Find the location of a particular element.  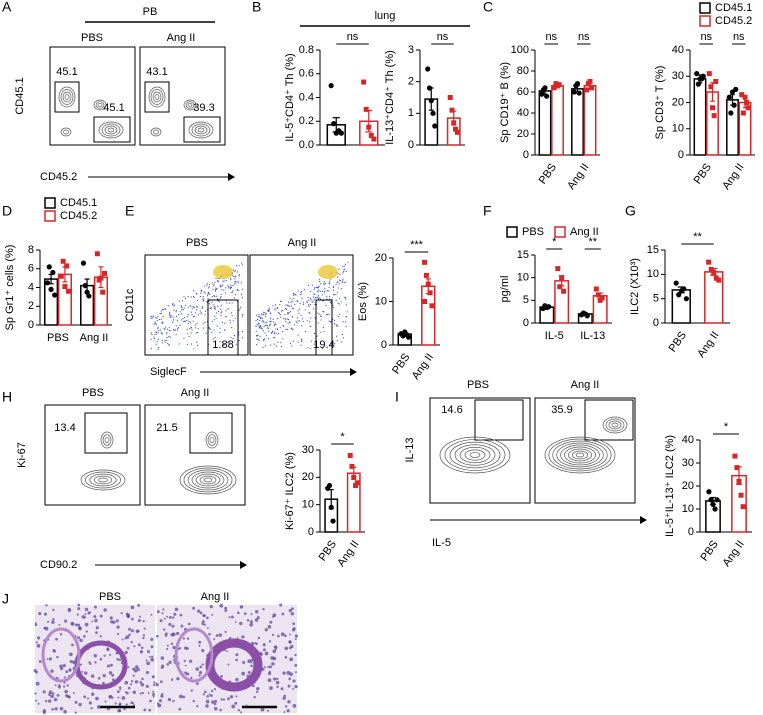

y-tick-label: 10 is located at coordinates (678, 129).